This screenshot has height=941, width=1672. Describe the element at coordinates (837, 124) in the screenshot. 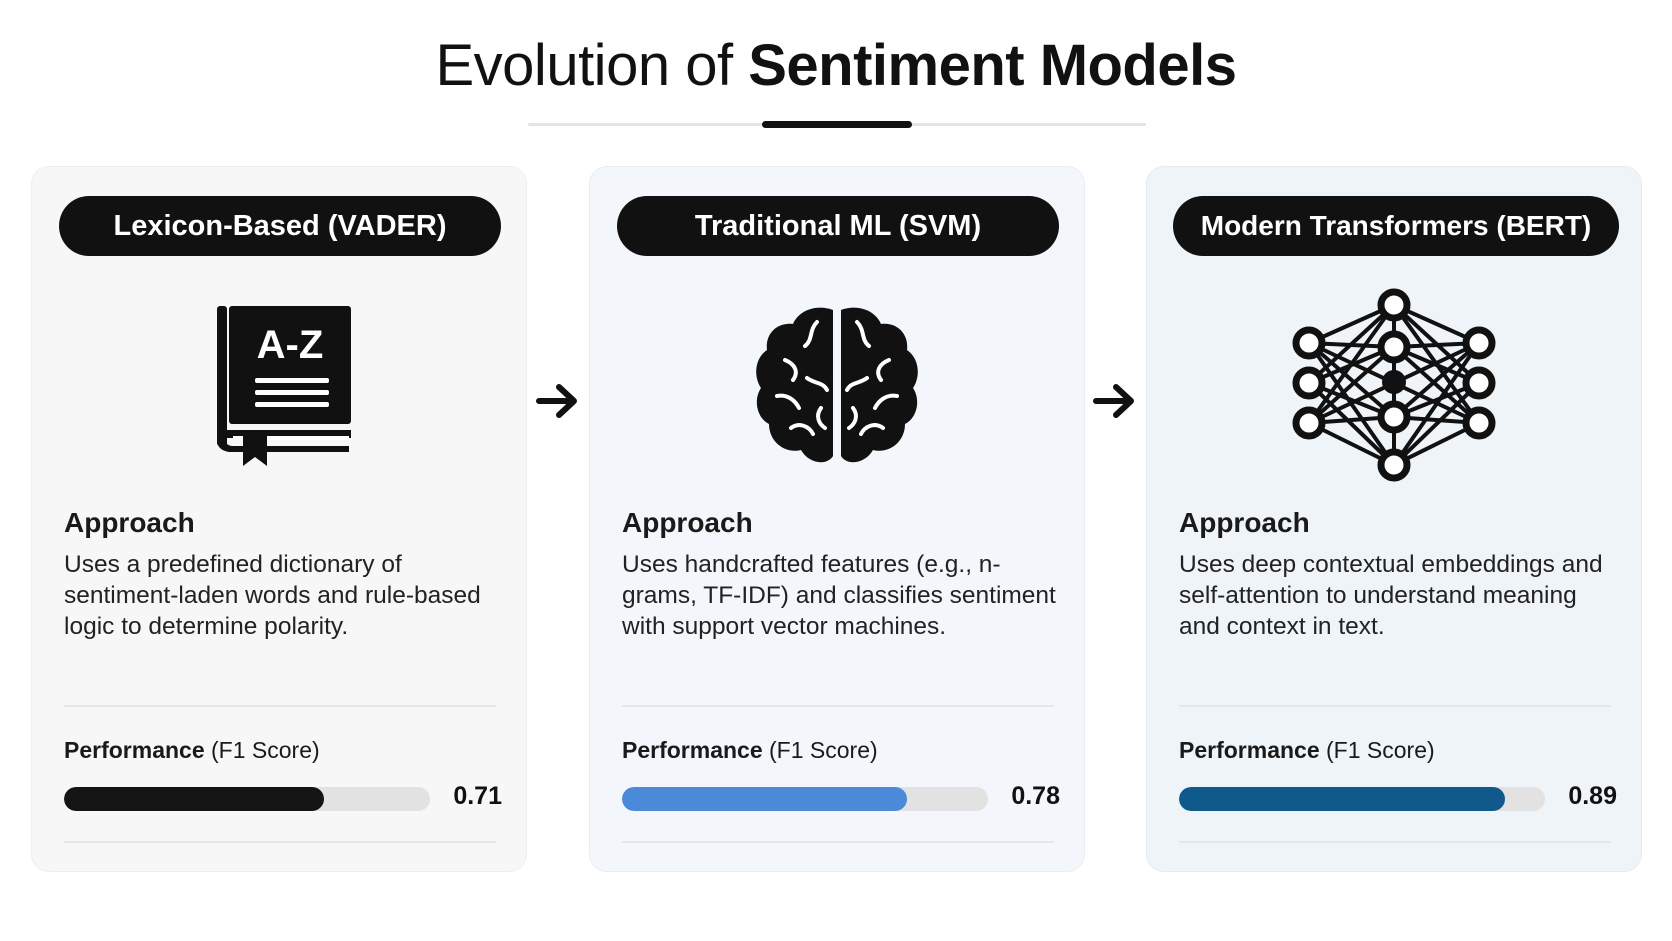

I see `title-underline-accent` at that location.